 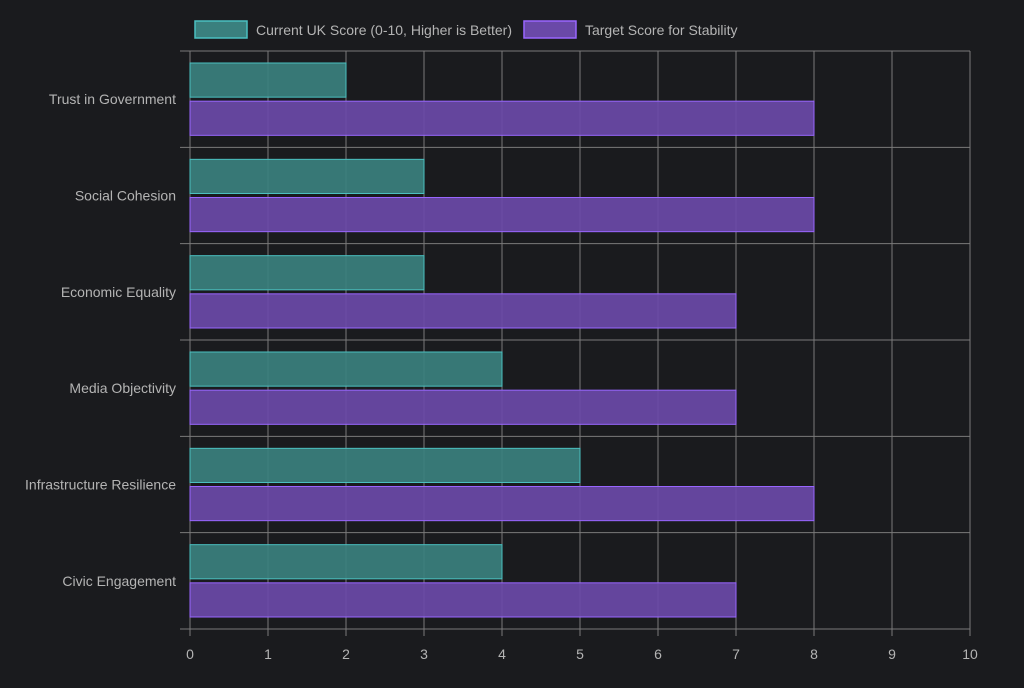 I want to click on x-tick-label: 7, so click(x=736, y=654).